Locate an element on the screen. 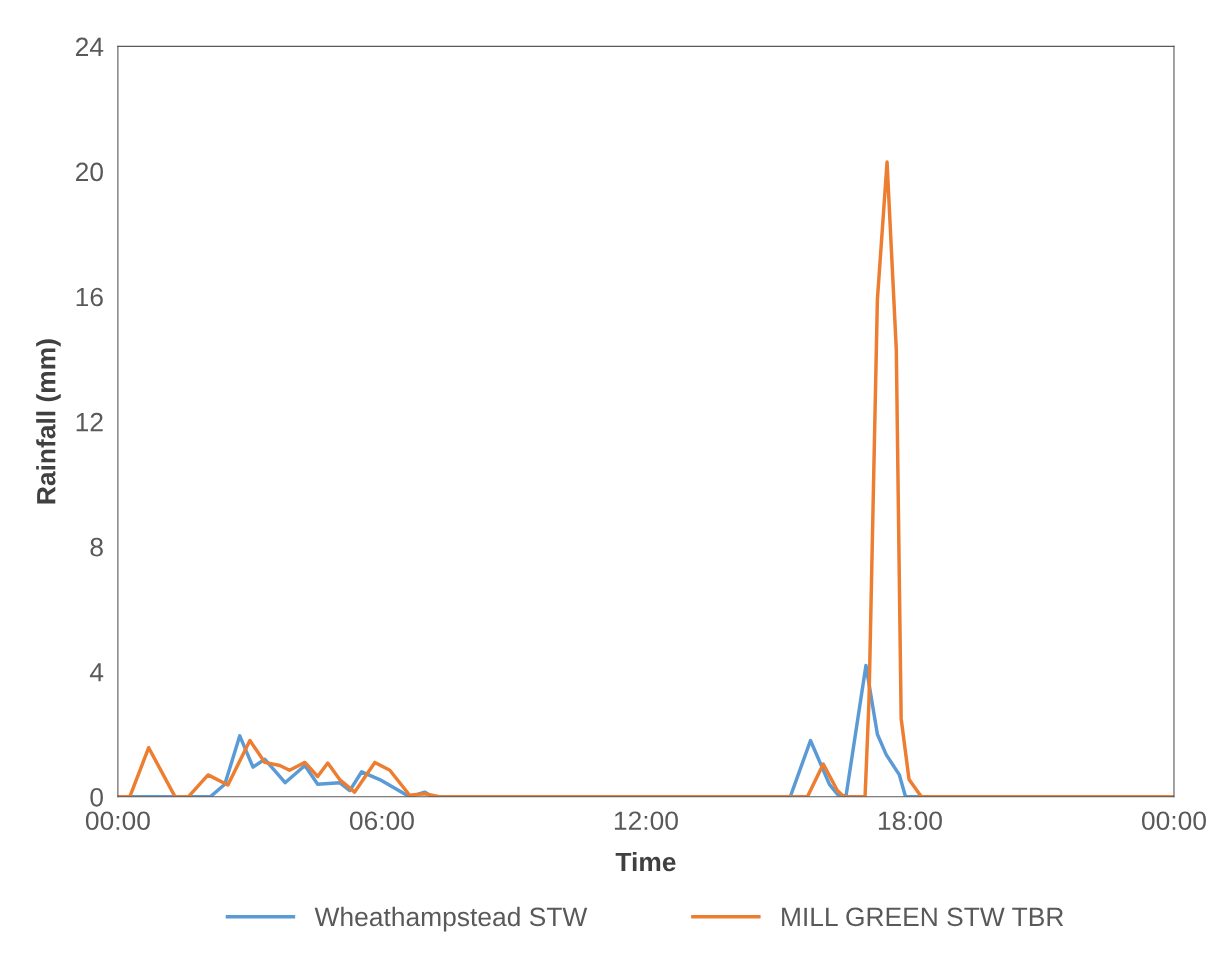 Image resolution: width=1228 pixels, height=967 pixels. x-tick-label: 18:00 is located at coordinates (910, 821).